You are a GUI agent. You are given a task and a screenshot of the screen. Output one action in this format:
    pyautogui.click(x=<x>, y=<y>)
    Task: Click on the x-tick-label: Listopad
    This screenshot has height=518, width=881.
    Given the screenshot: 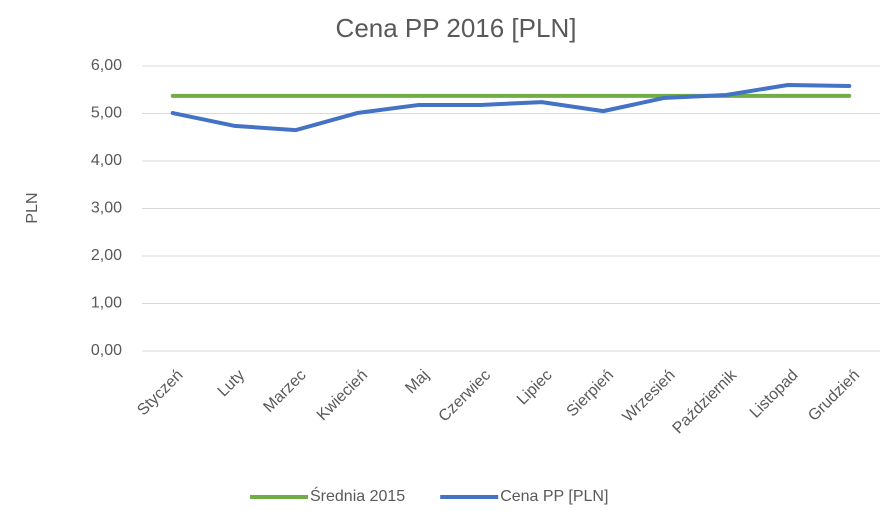 What is the action you would take?
    pyautogui.click(x=774, y=394)
    